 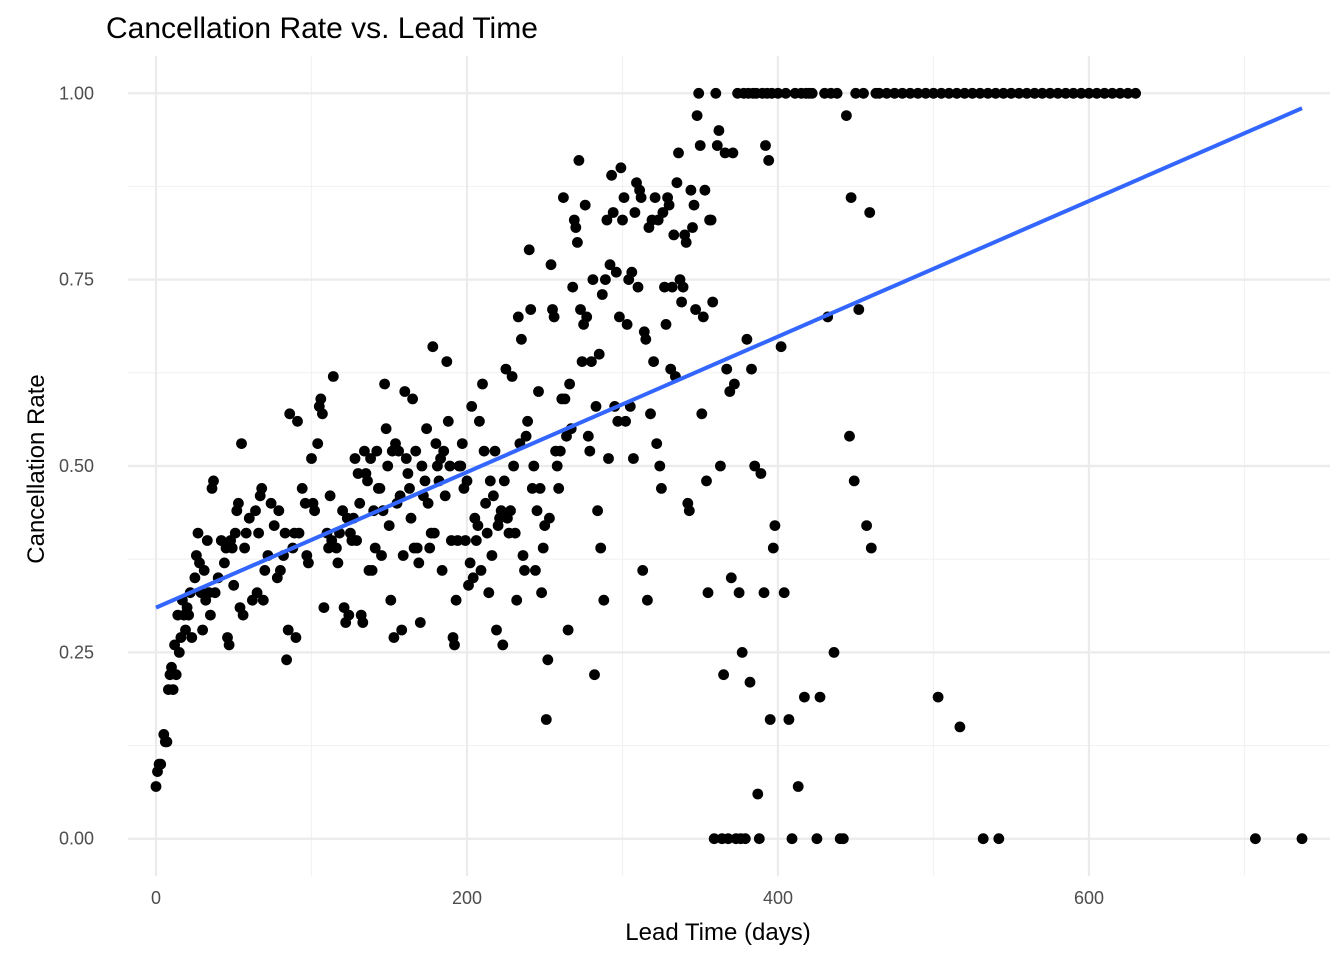 I want to click on y-axis-title: Cancellation Rate, so click(x=36, y=468).